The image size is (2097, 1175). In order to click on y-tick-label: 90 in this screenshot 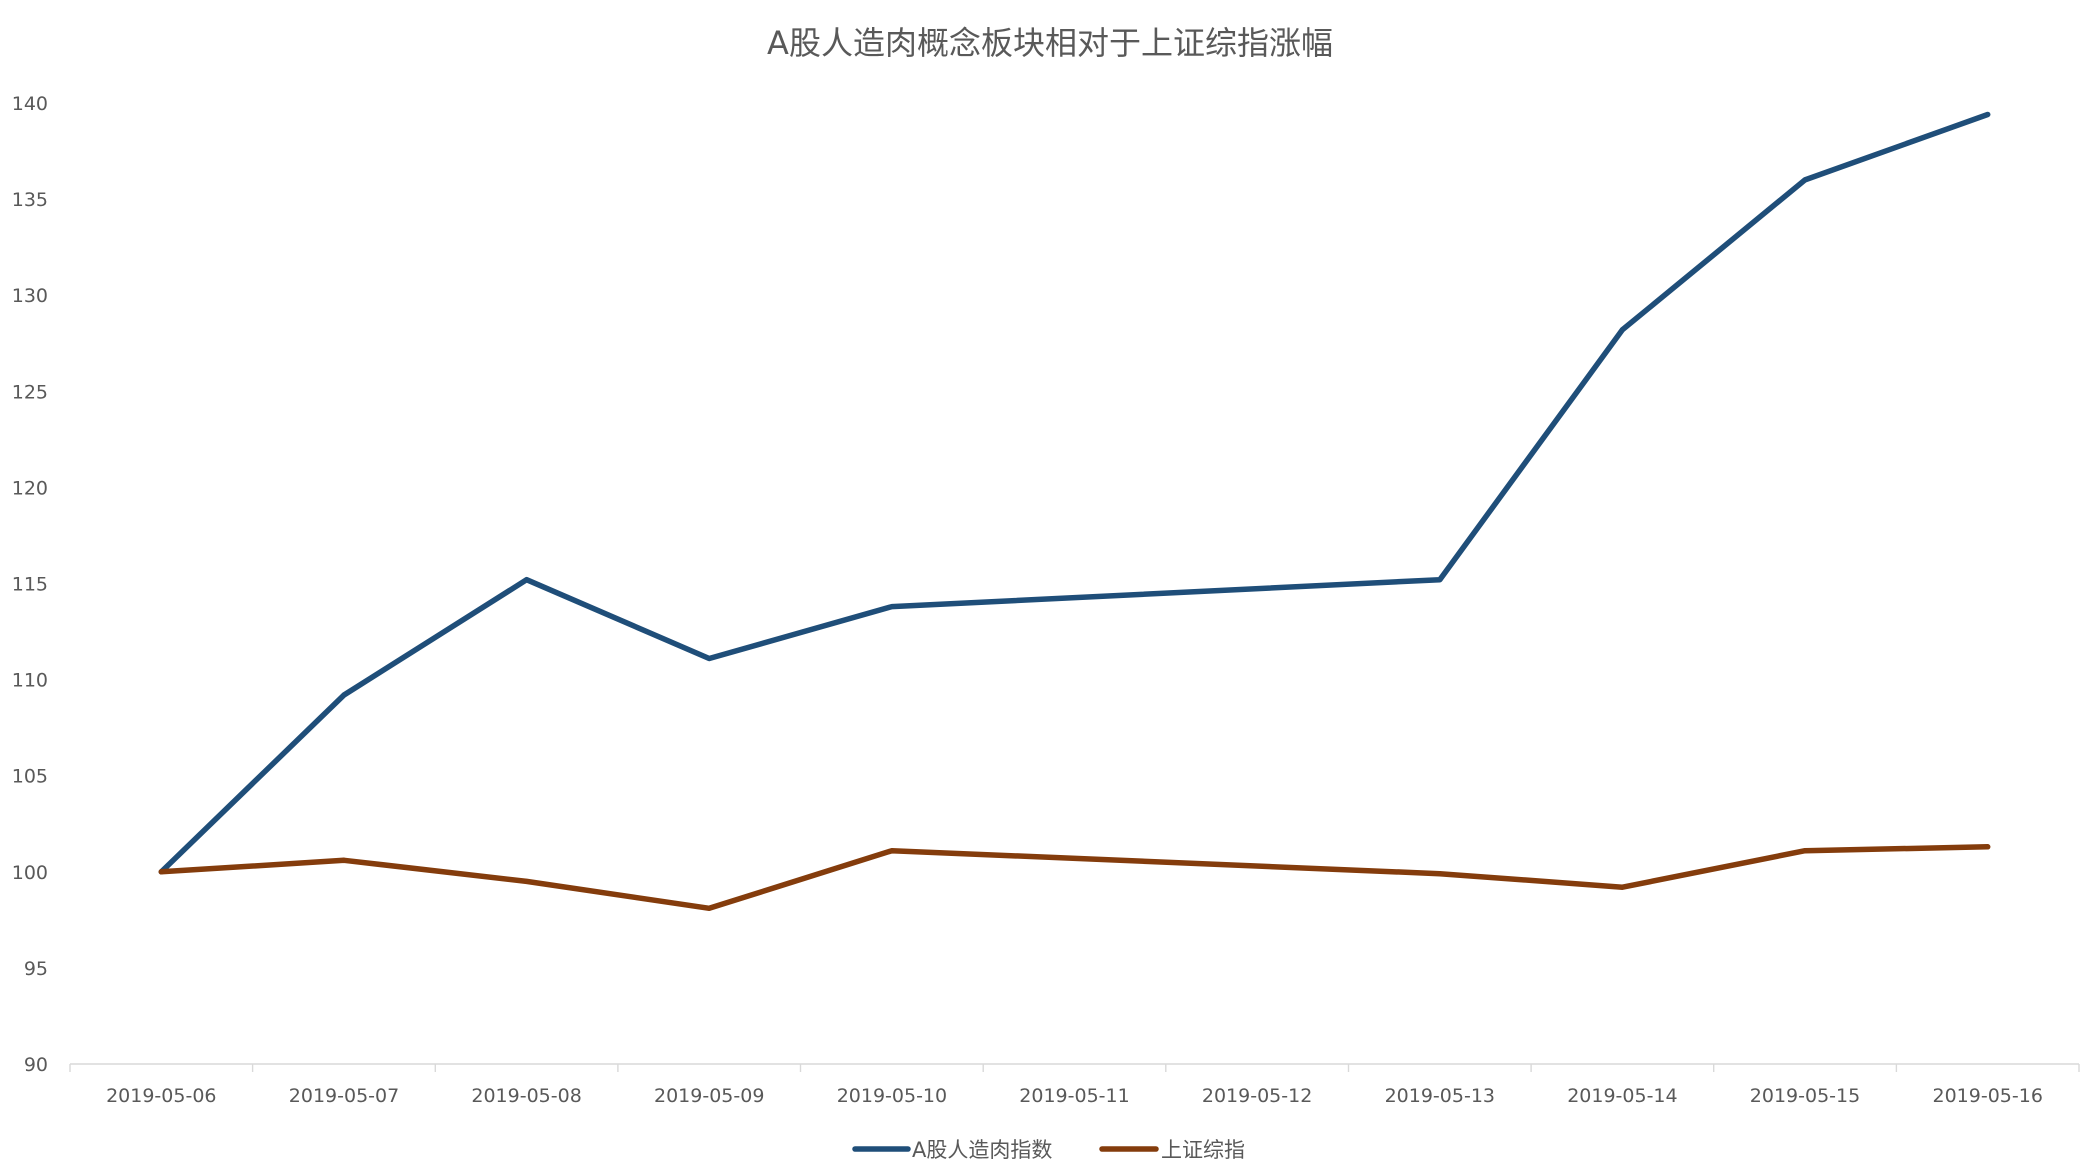, I will do `click(36, 1065)`.